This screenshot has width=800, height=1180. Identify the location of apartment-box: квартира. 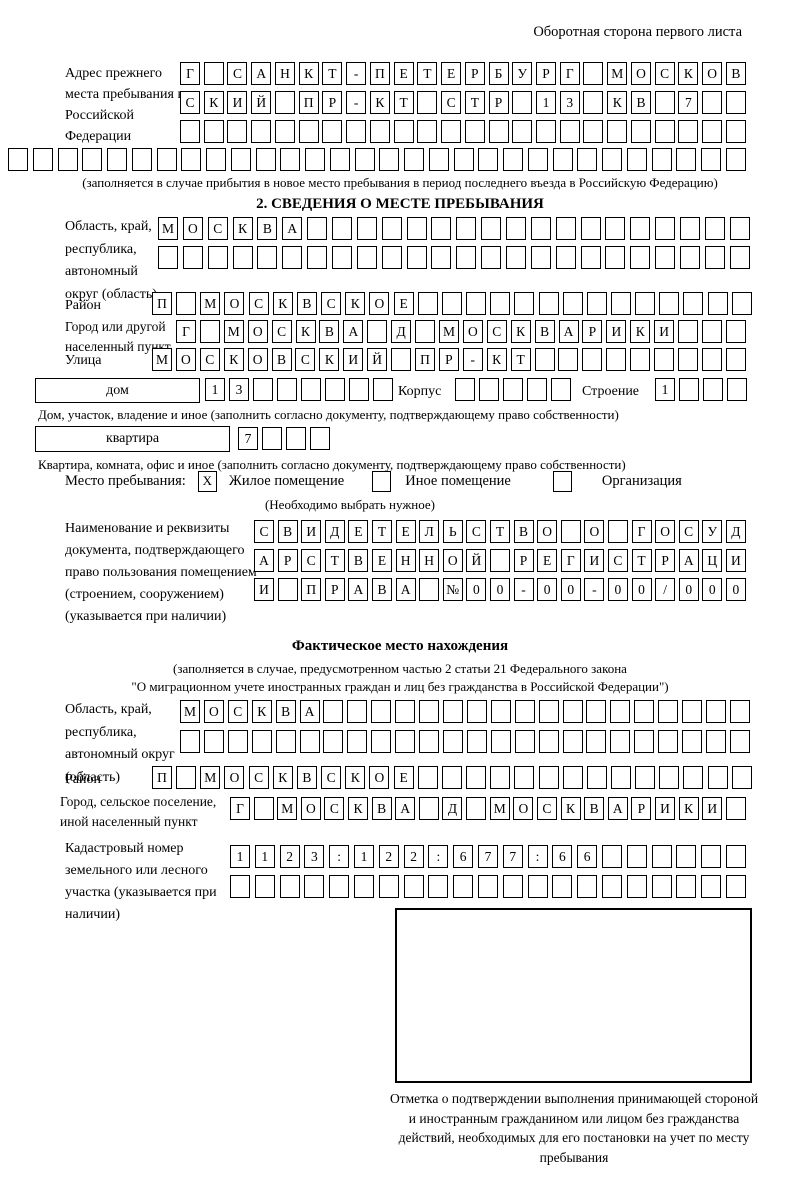
(132, 439).